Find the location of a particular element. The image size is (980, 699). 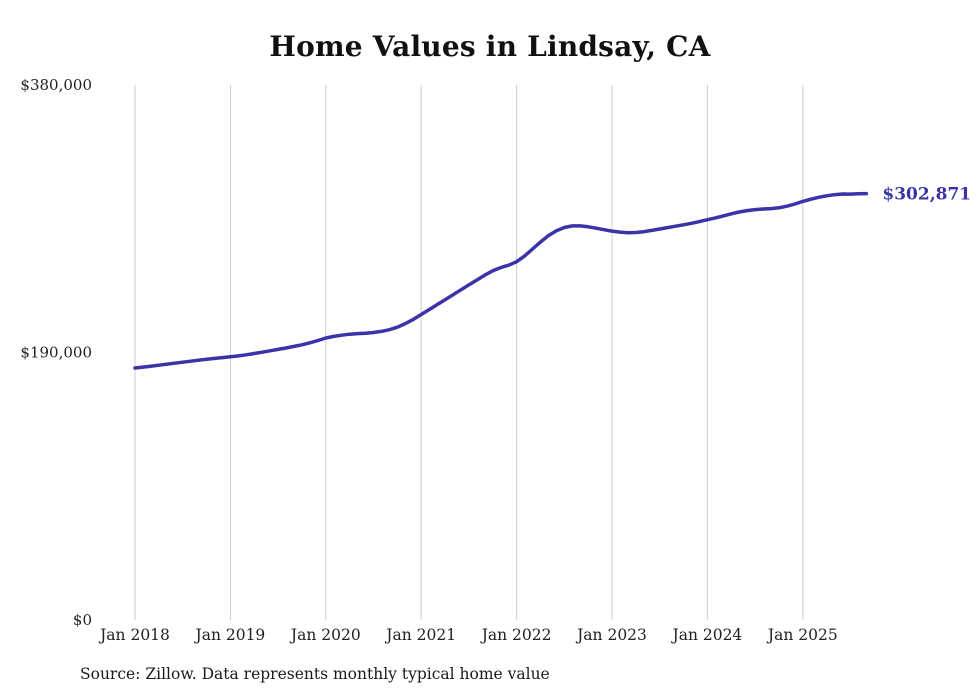

end-value-label: $302,871 is located at coordinates (926, 195).